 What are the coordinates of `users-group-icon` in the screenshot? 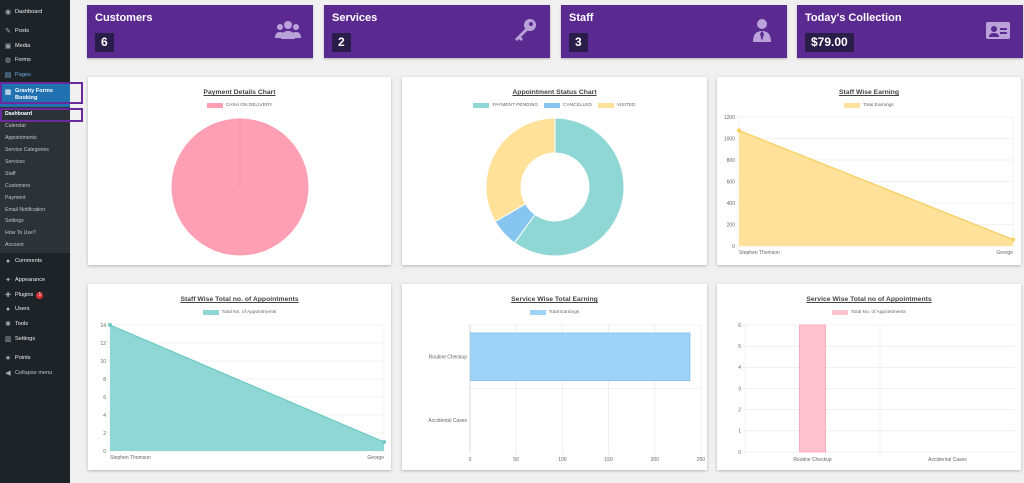 It's located at (288, 30).